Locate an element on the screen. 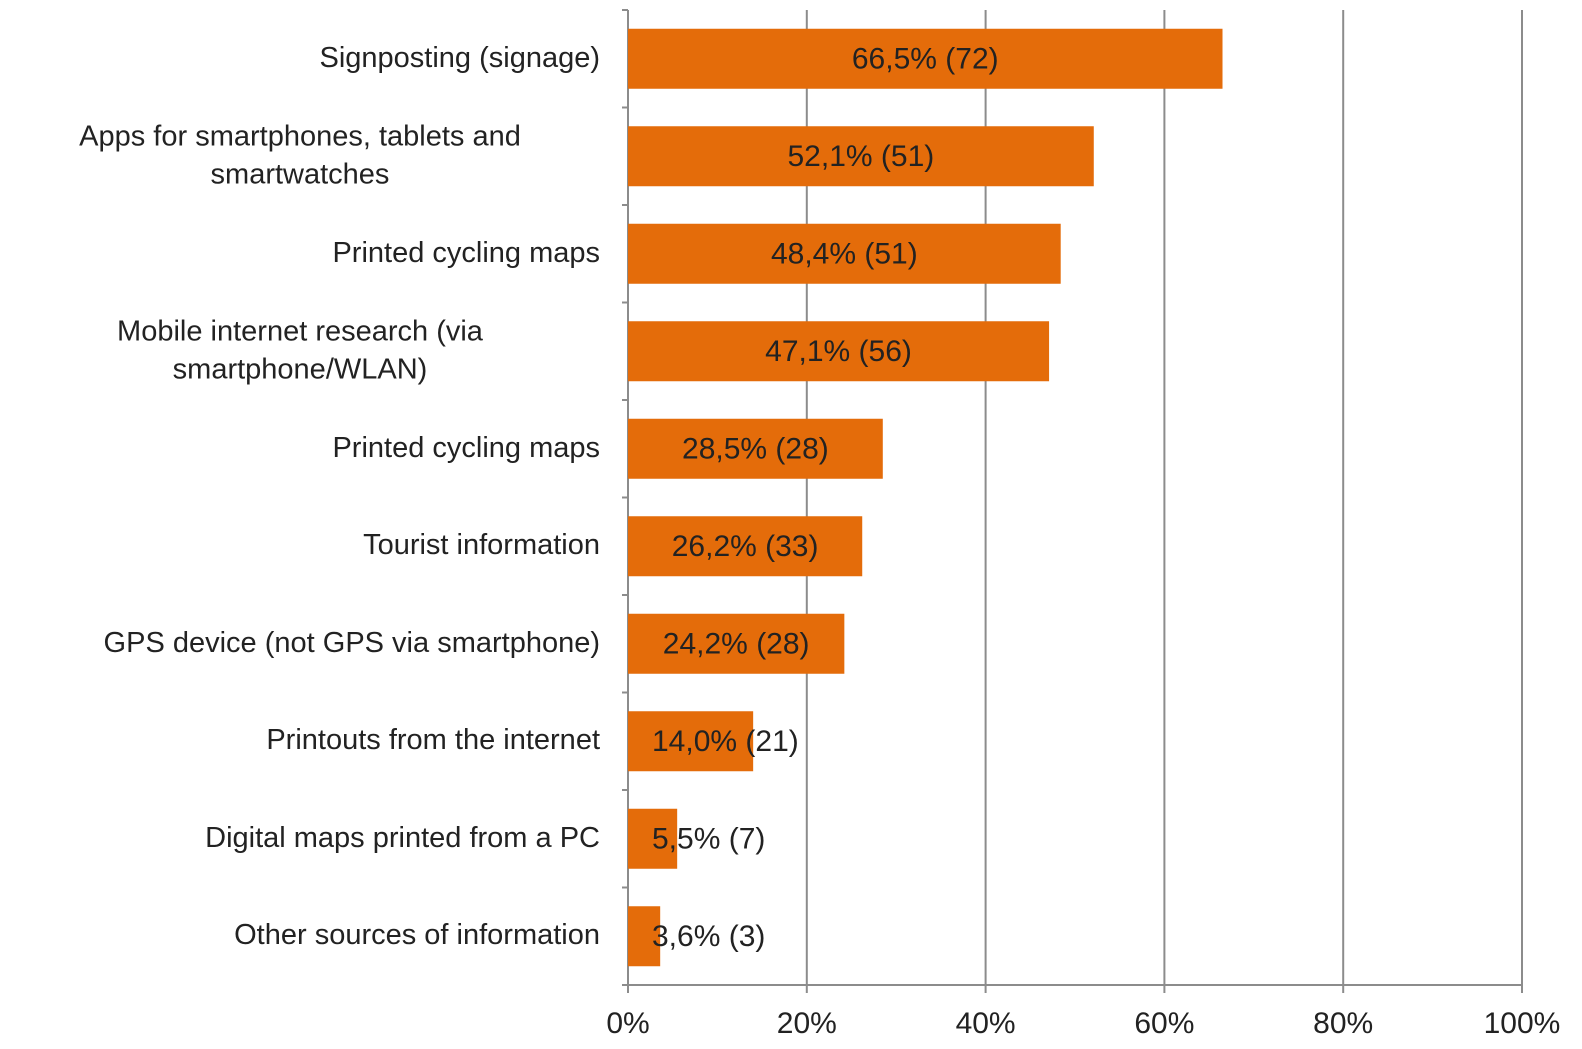 The image size is (1582, 1049). value-label: 52,1% (51) is located at coordinates (861, 156).